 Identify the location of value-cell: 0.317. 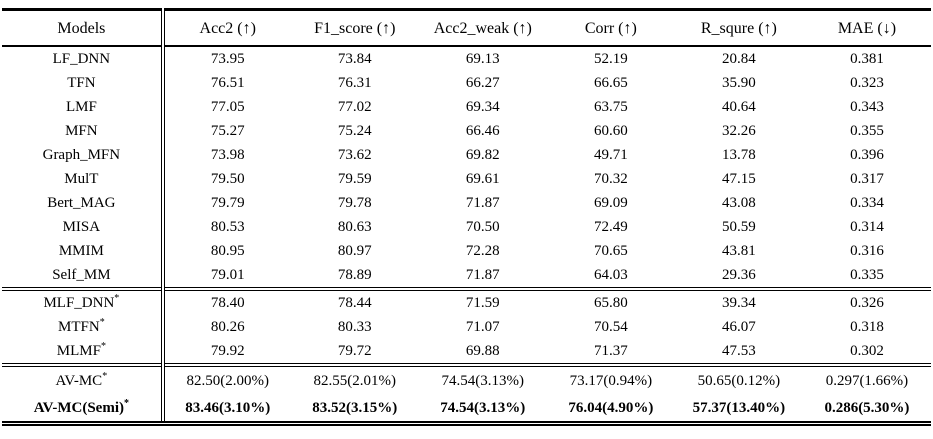
(867, 179).